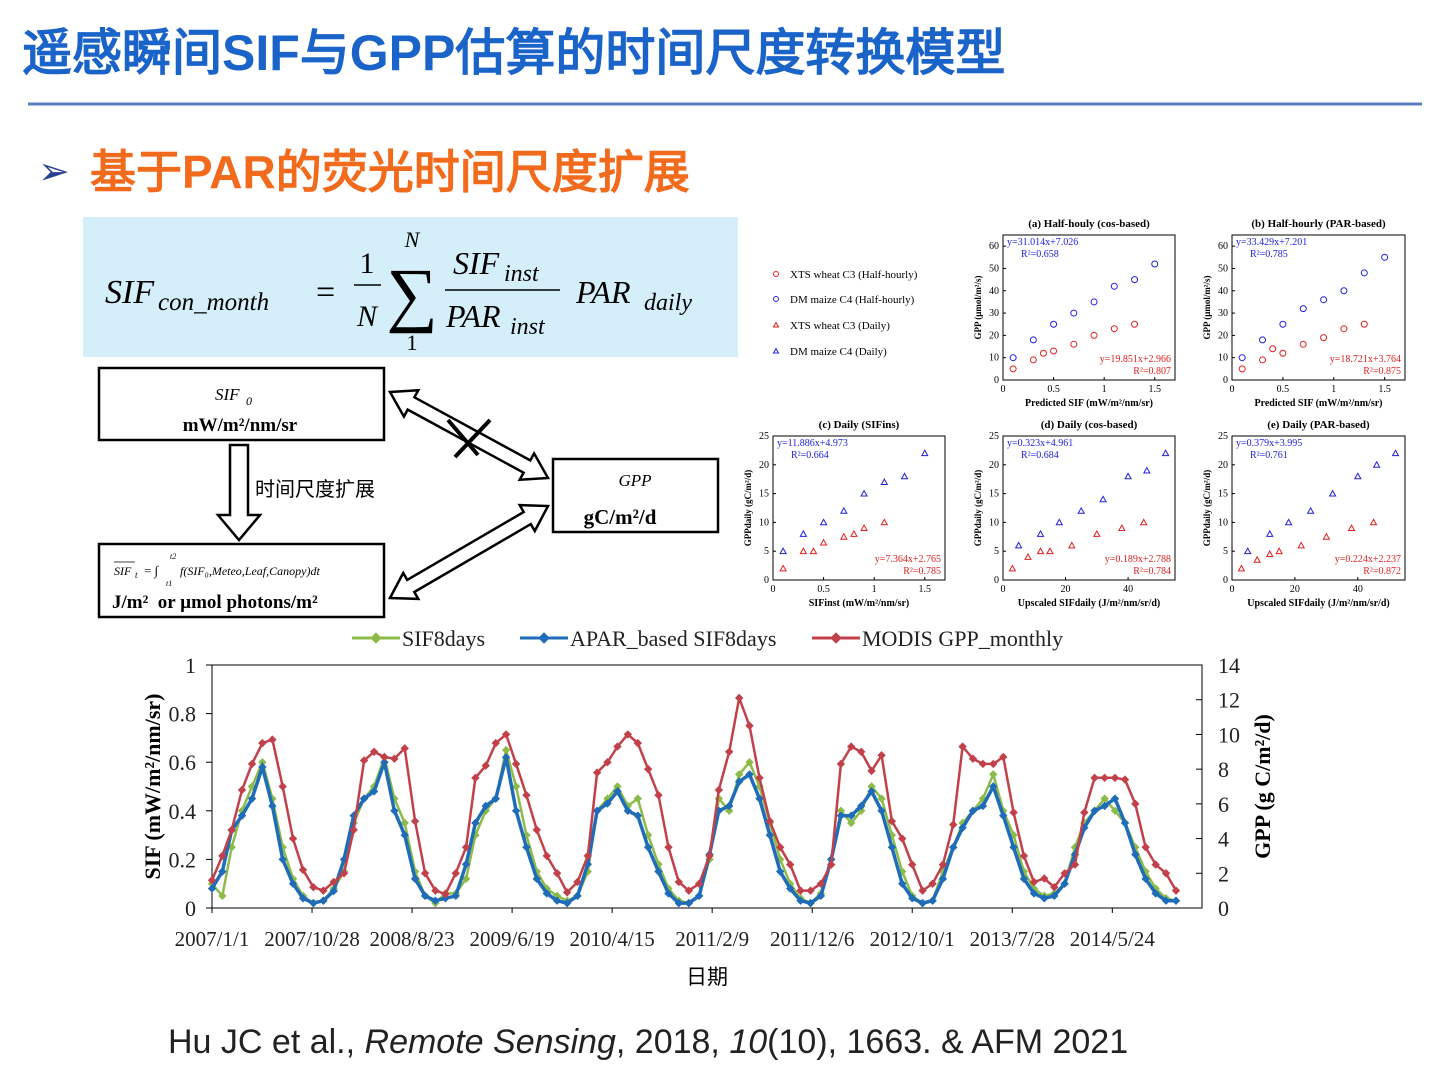 This screenshot has width=1430, height=1090. Describe the element at coordinates (1295, 589) in the screenshot. I see `x-tick-label: 20` at that location.